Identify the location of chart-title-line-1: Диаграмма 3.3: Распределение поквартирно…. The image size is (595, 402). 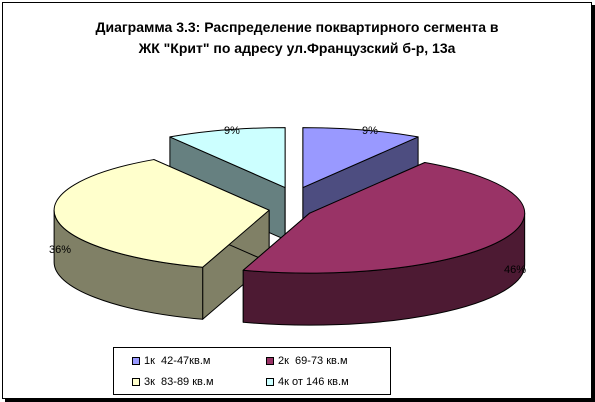
(297, 27).